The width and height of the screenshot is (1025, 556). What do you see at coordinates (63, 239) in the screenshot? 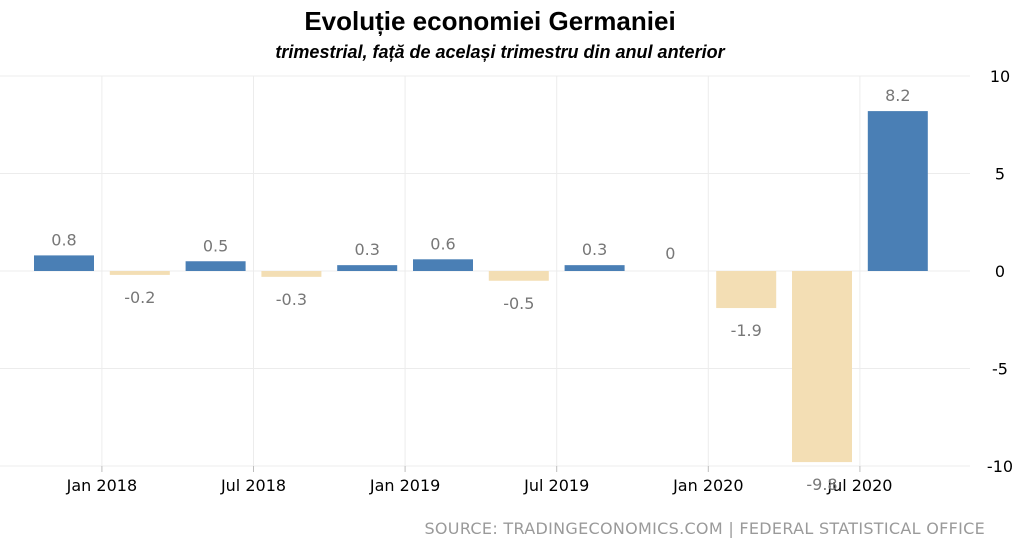
I see `data-label: 0.8` at bounding box center [63, 239].